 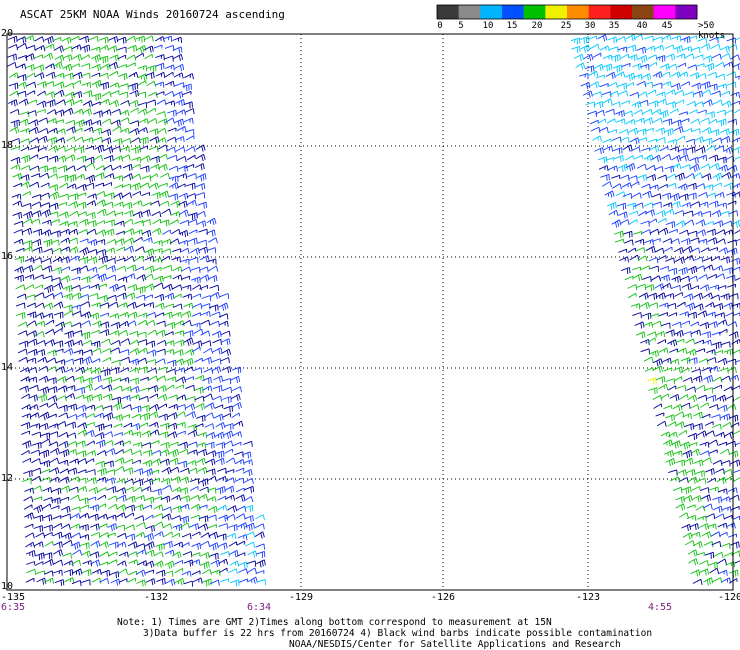 What do you see at coordinates (7, 145) in the screenshot?
I see `lat-label-18: 18` at bounding box center [7, 145].